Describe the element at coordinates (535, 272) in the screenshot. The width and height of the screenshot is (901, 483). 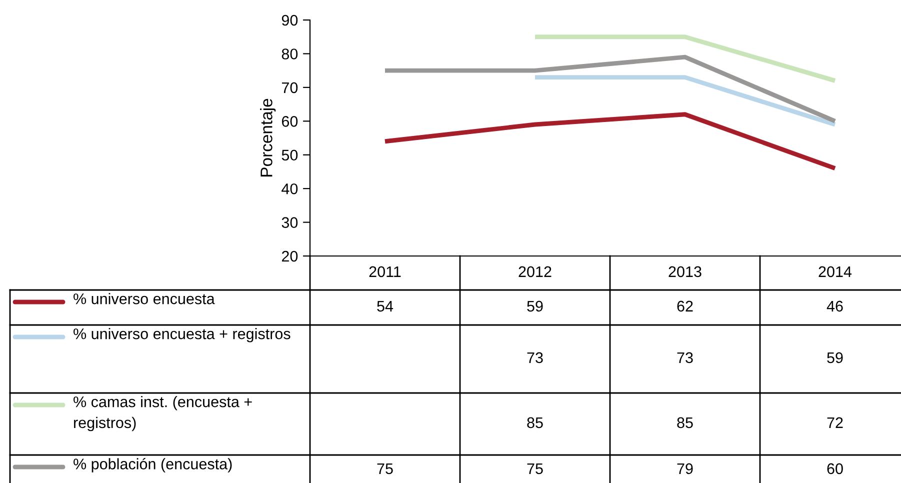
I see `x-tick-label: 2012` at that location.